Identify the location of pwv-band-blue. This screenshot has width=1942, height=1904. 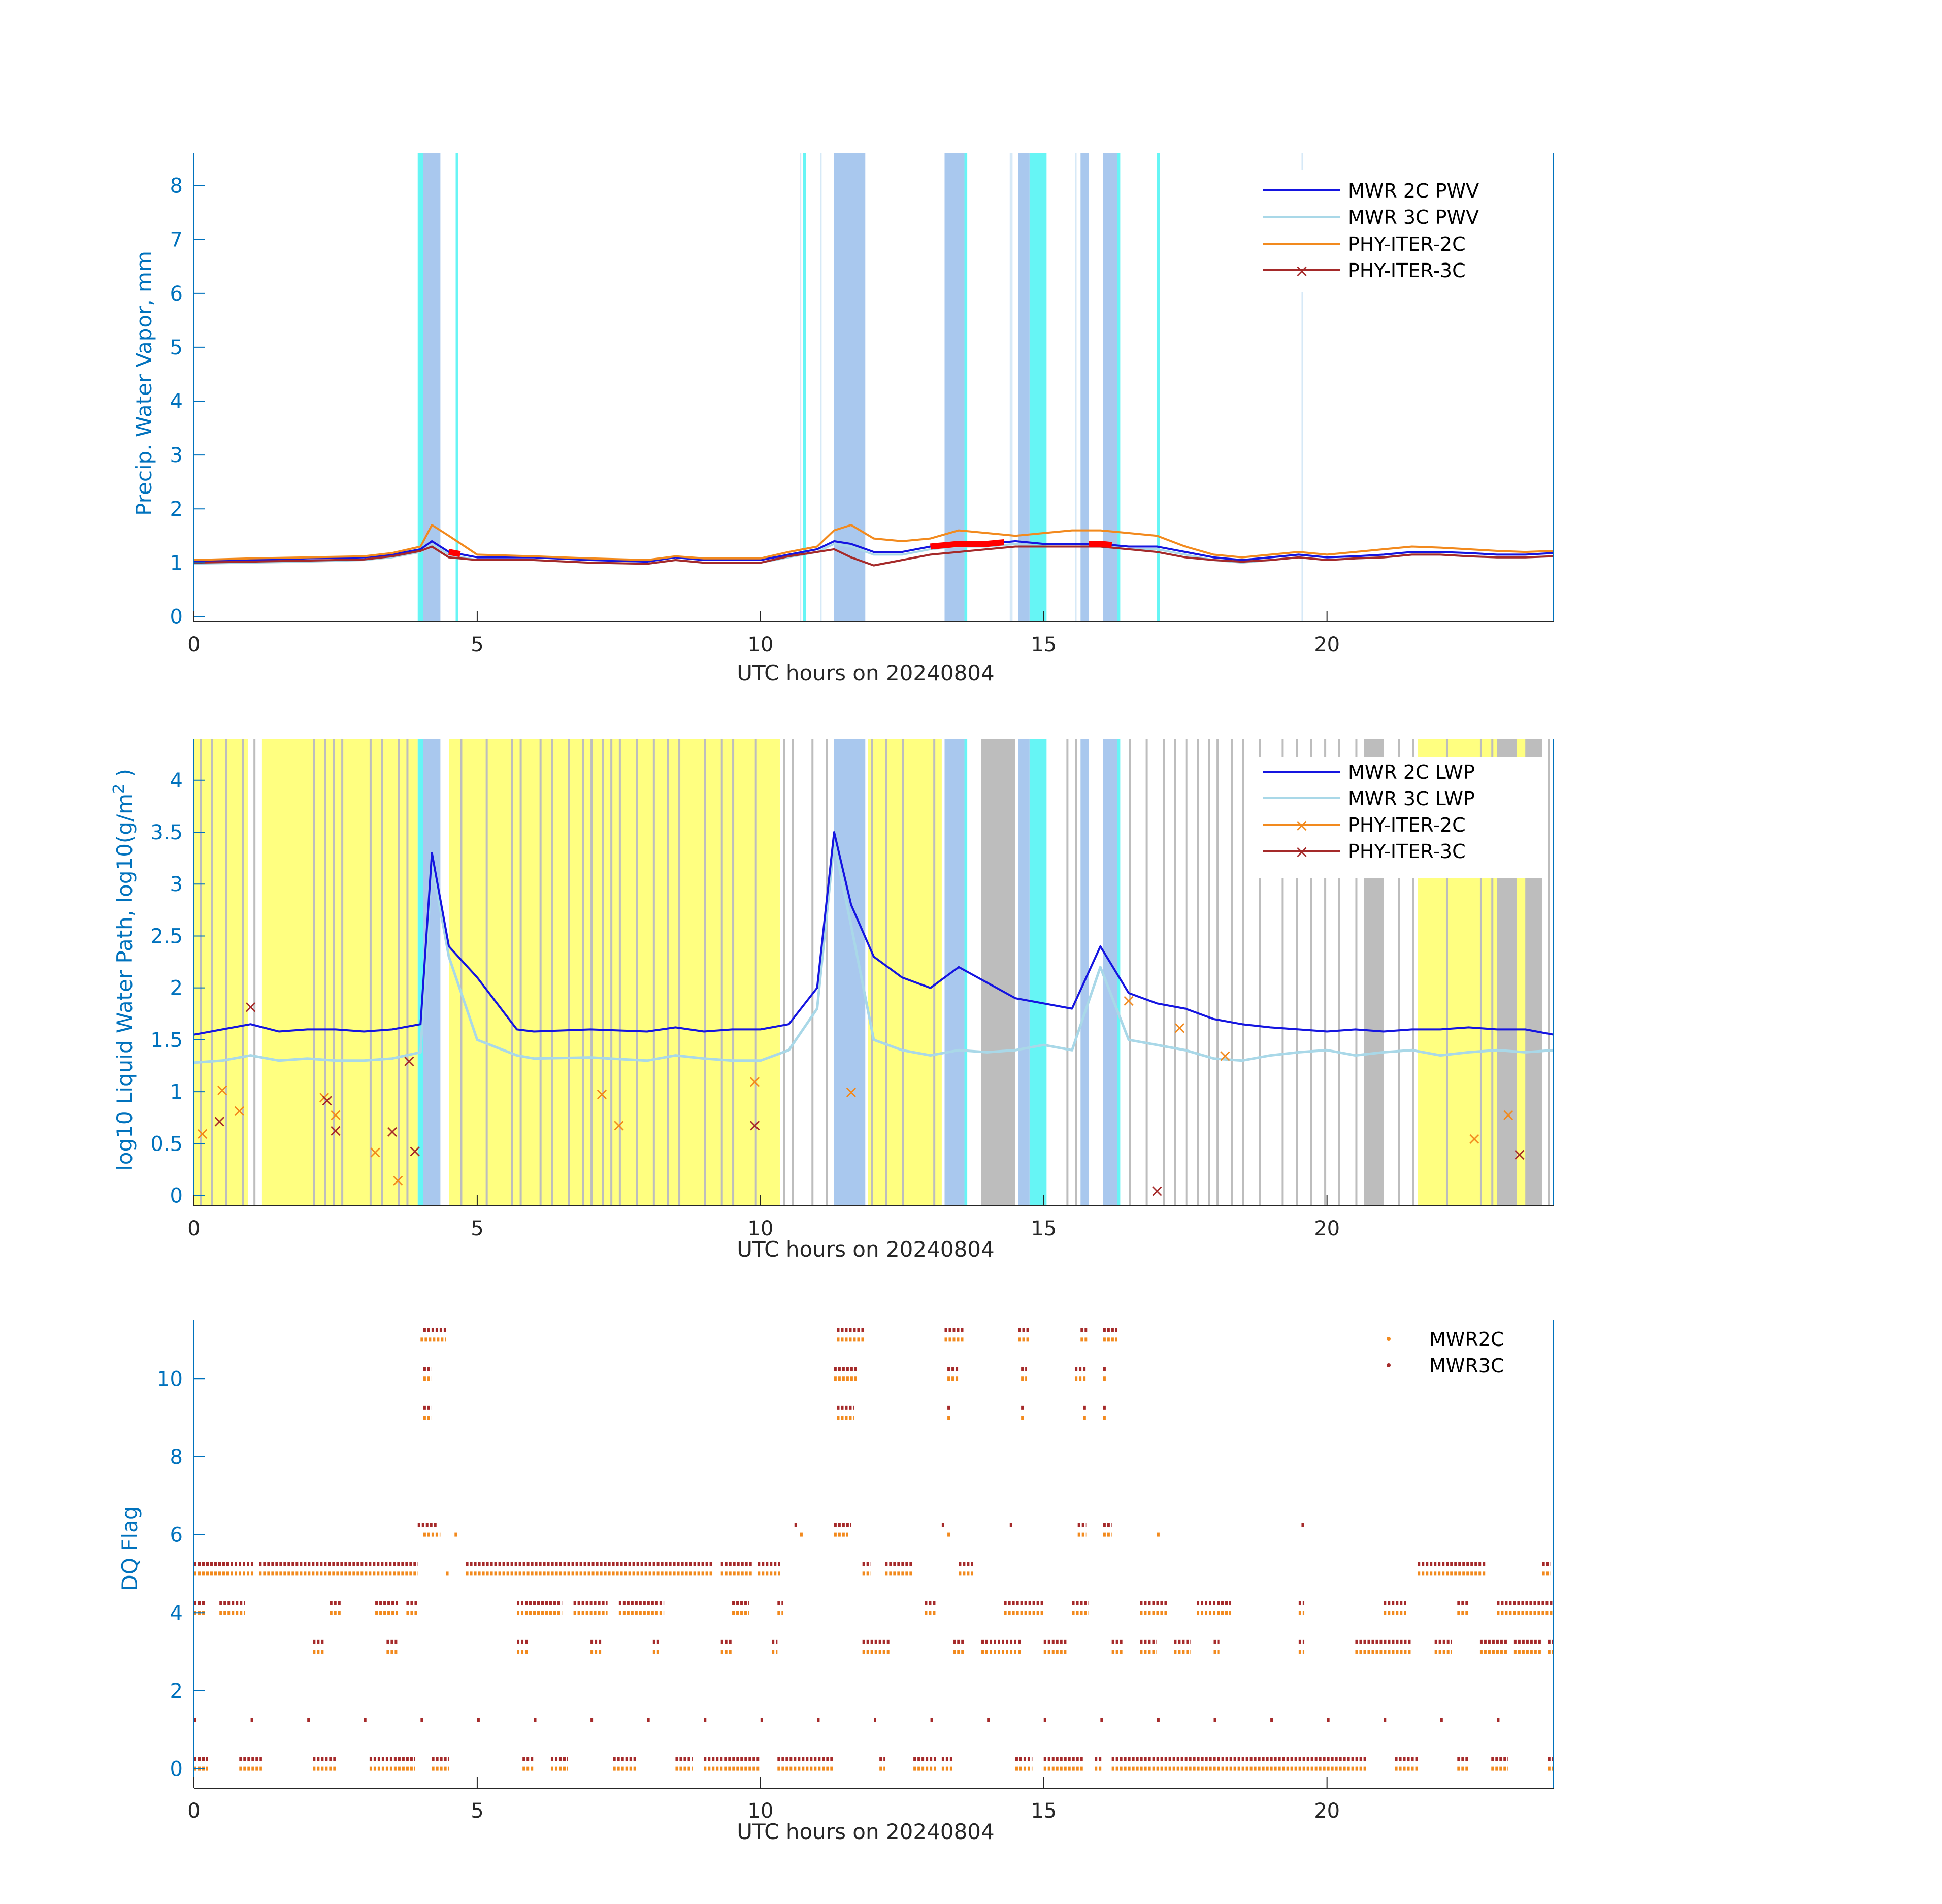
(432, 388).